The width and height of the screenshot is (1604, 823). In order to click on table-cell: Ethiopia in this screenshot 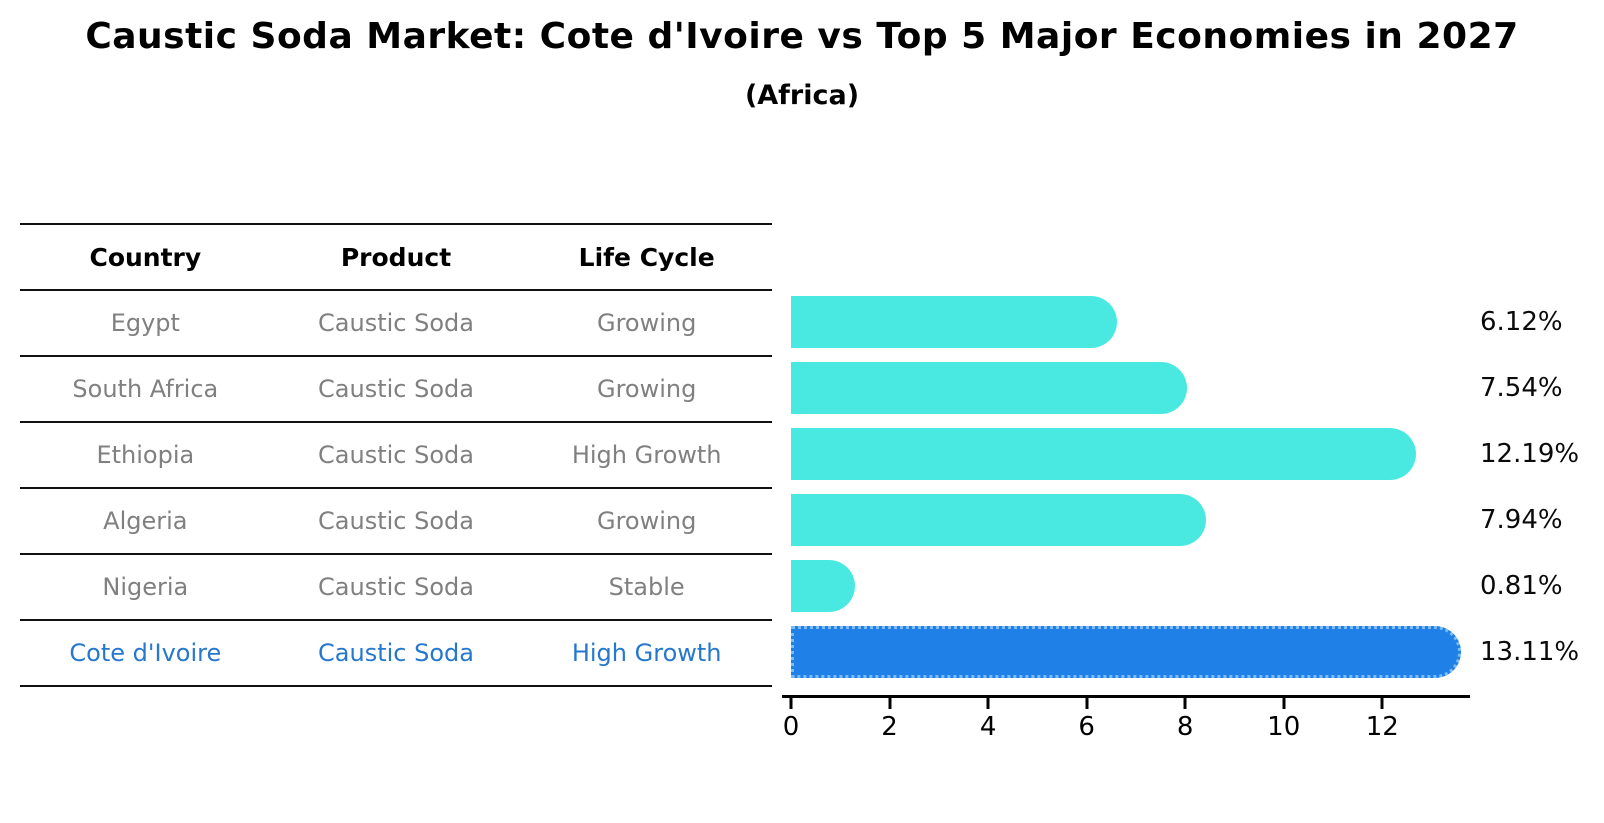, I will do `click(145, 455)`.